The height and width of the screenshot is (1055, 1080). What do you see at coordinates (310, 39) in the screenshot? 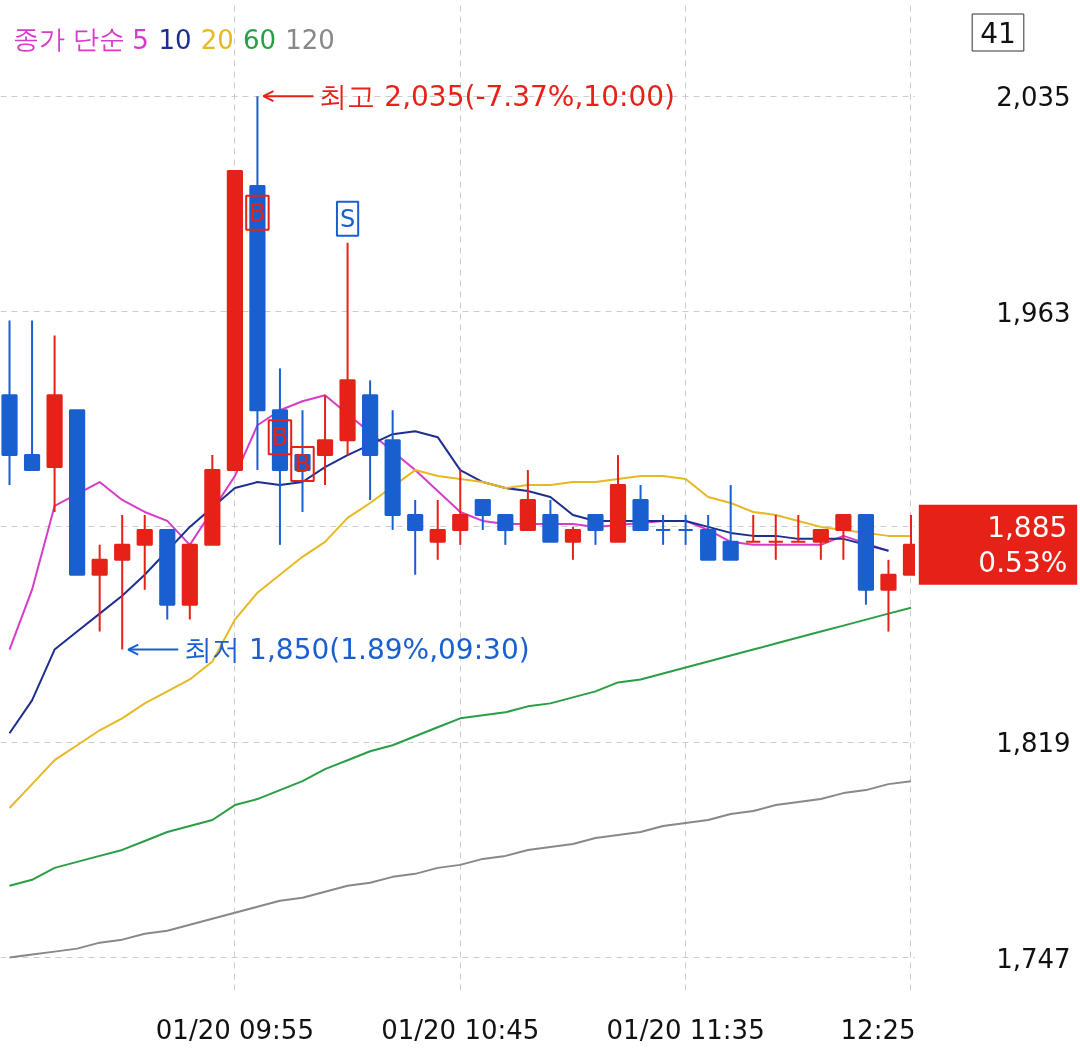
I see `text: 120` at bounding box center [310, 39].